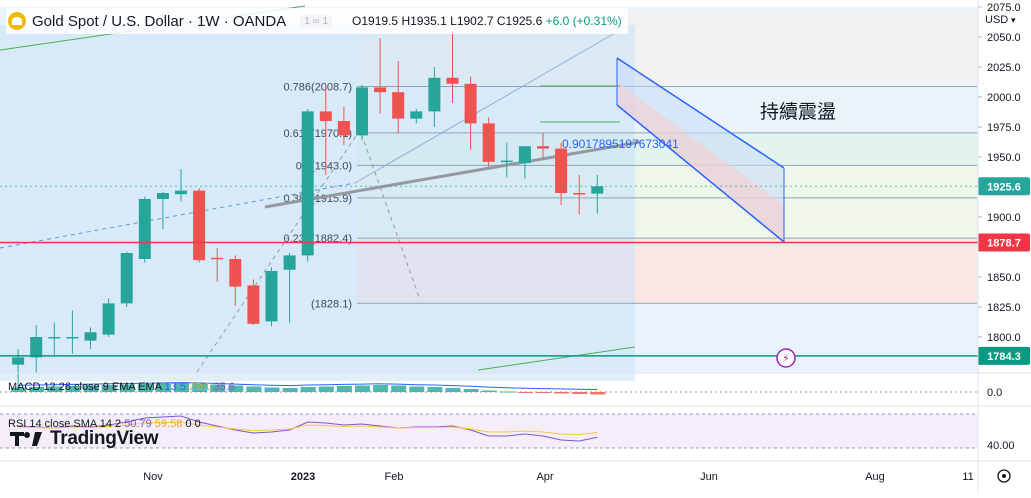 The image size is (1031, 498). What do you see at coordinates (489, 431) in the screenshot?
I see `rsi-band` at bounding box center [489, 431].